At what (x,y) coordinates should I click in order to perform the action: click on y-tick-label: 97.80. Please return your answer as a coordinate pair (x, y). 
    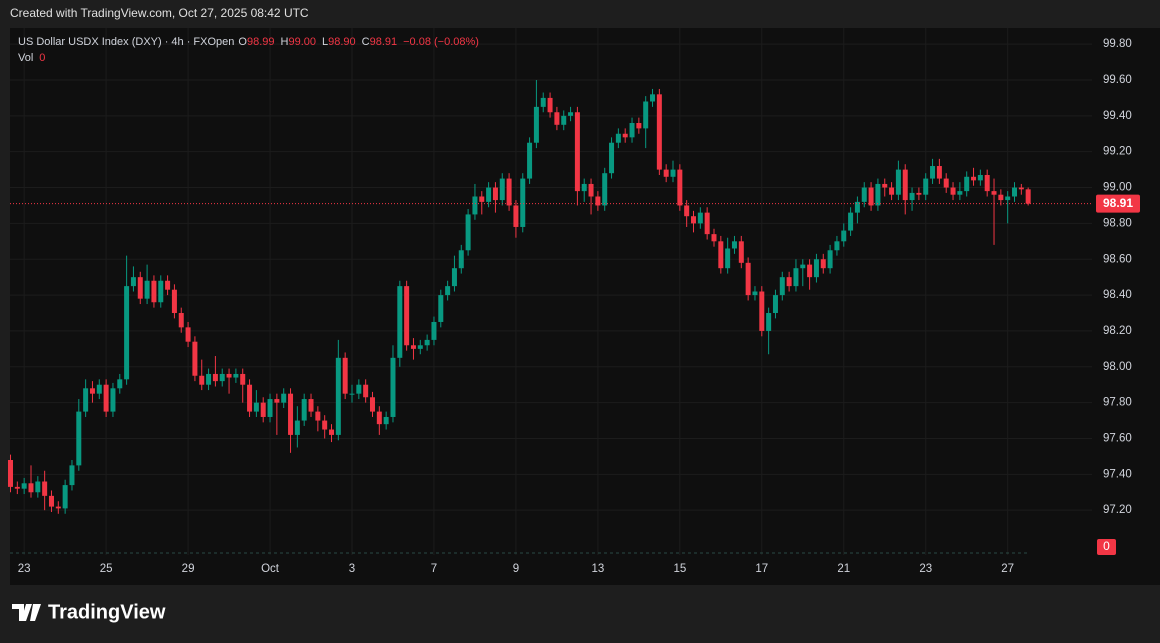
    Looking at the image, I should click on (1117, 403).